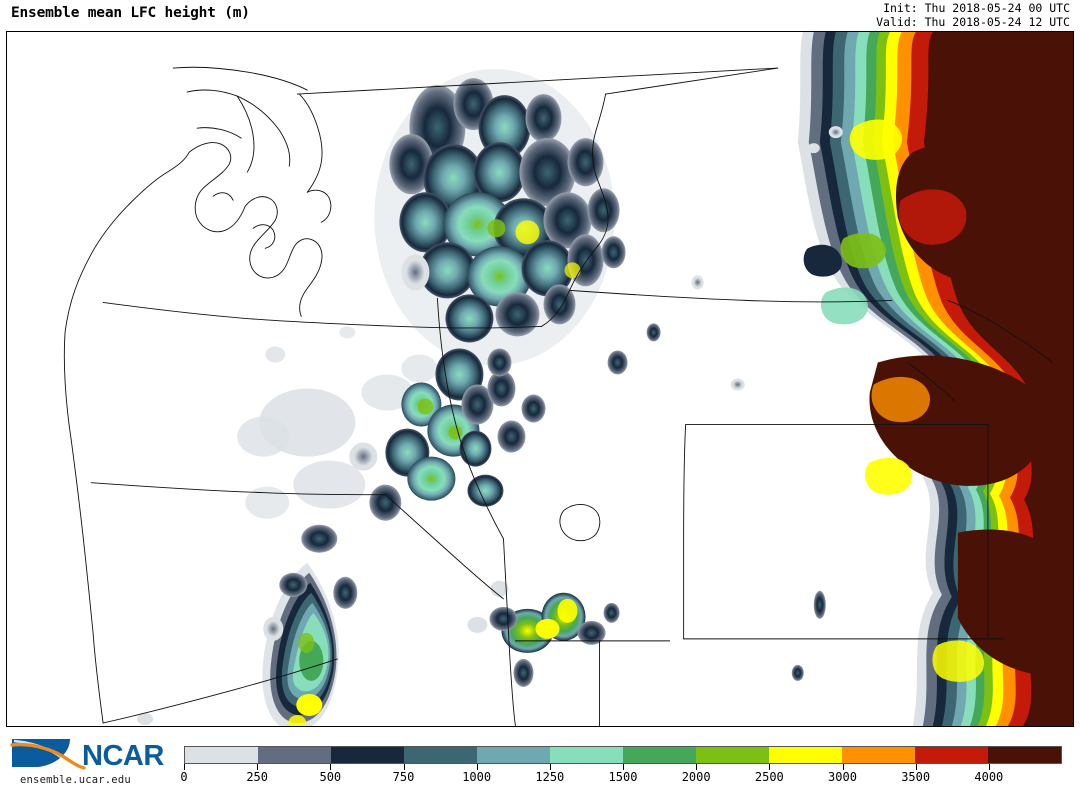 Image resolution: width=1080 pixels, height=792 pixels. I want to click on four-corners-cluster, so click(543, 633).